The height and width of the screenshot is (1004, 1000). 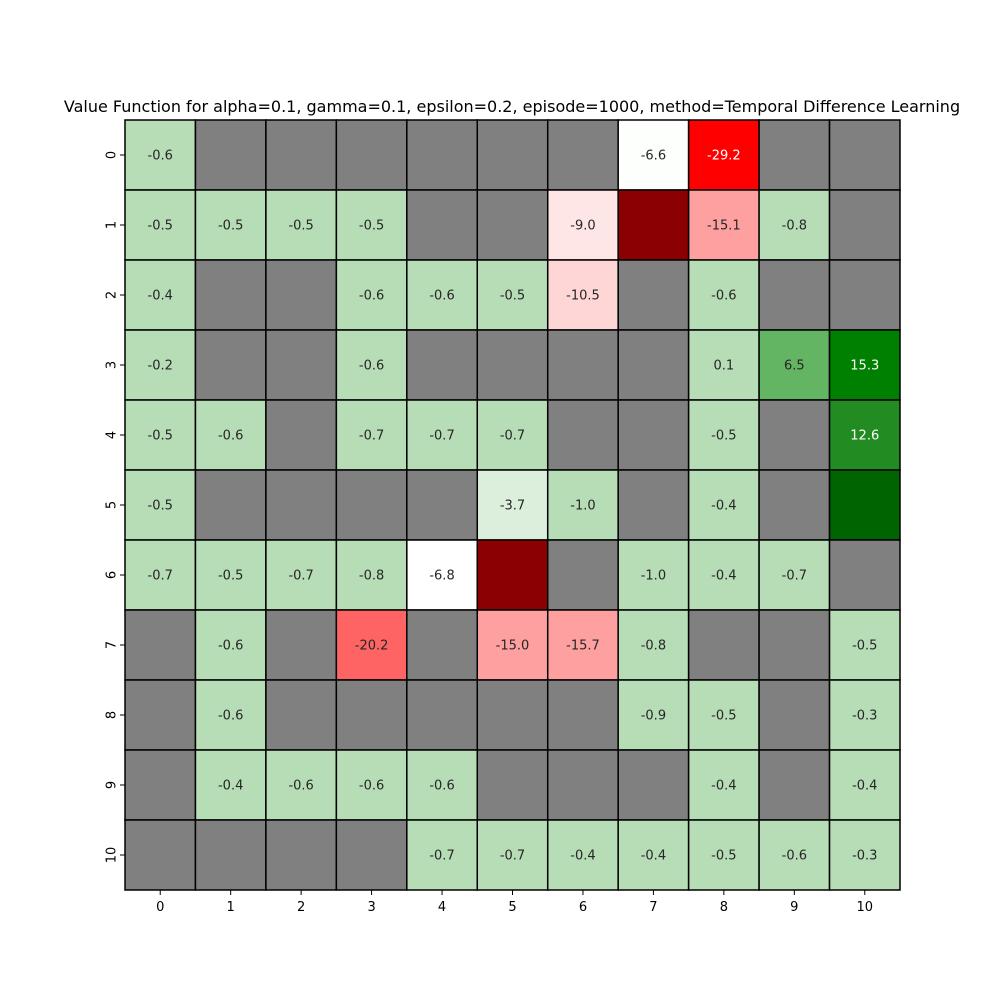 I want to click on cell-value-label: 12.6, so click(x=864, y=436).